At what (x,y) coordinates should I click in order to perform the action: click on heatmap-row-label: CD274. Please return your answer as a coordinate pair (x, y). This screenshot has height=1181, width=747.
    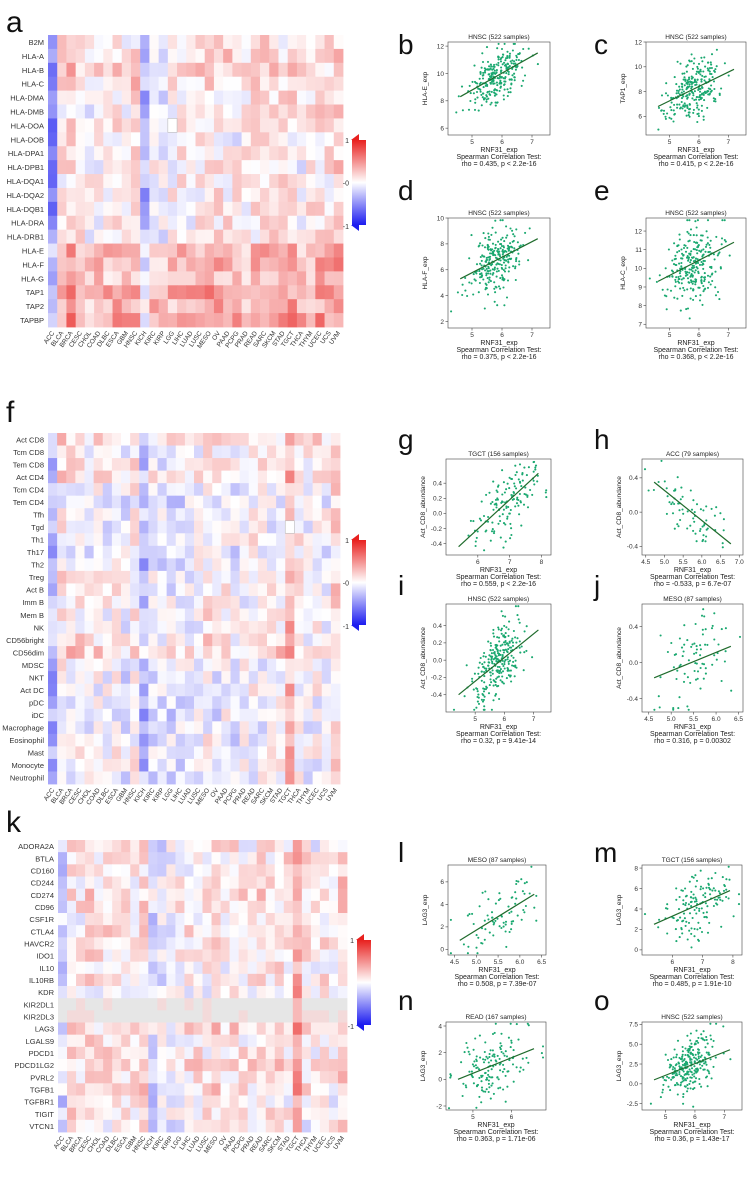
    Looking at the image, I should click on (42, 895).